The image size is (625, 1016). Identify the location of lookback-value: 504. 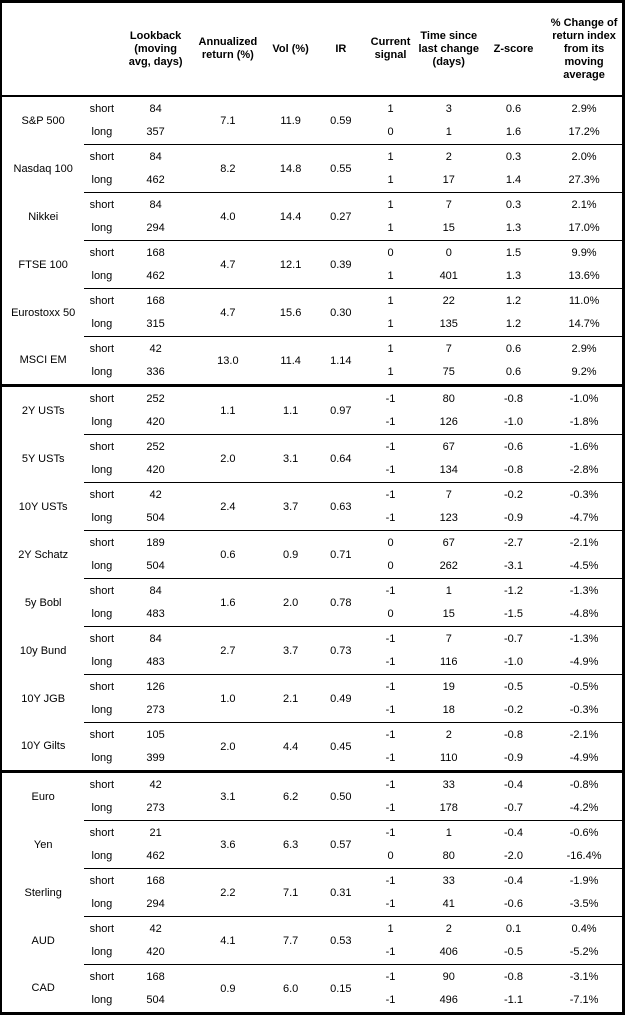
(155, 518).